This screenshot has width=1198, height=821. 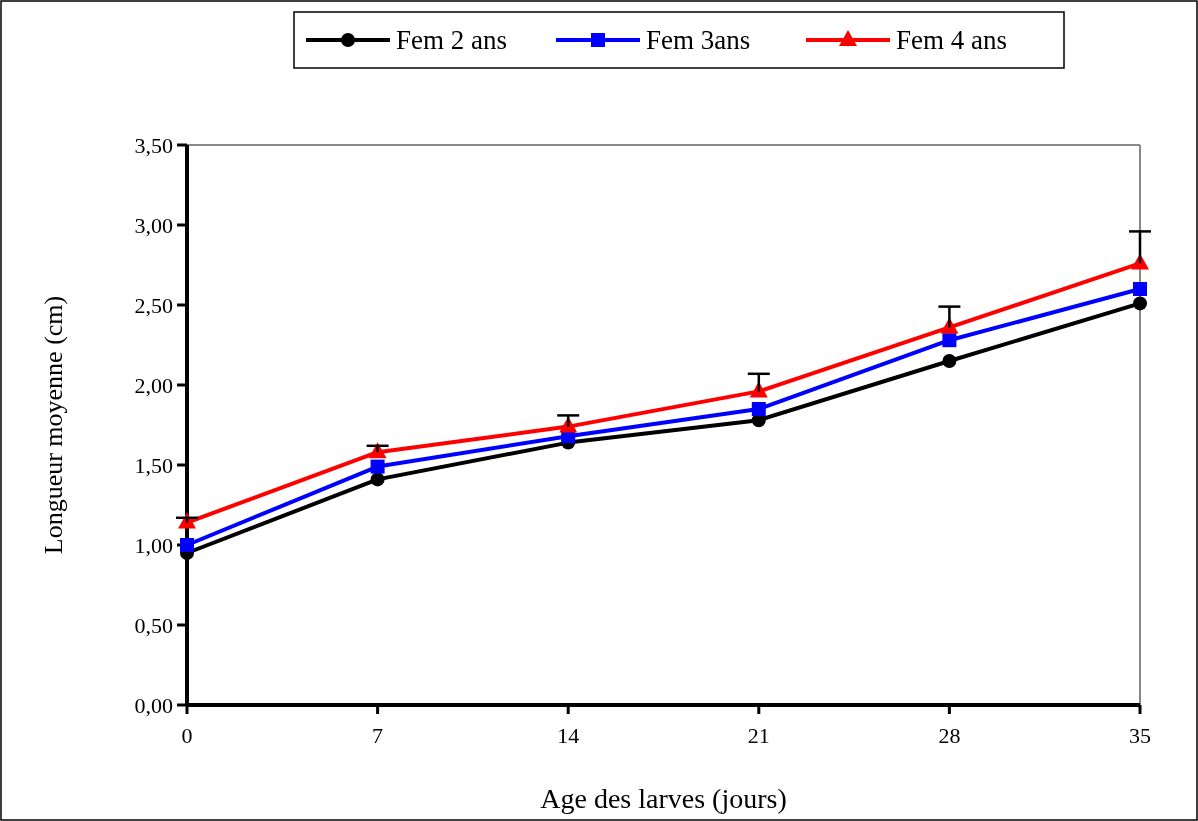 What do you see at coordinates (698, 40) in the screenshot?
I see `legend-label: Fem 3ans` at bounding box center [698, 40].